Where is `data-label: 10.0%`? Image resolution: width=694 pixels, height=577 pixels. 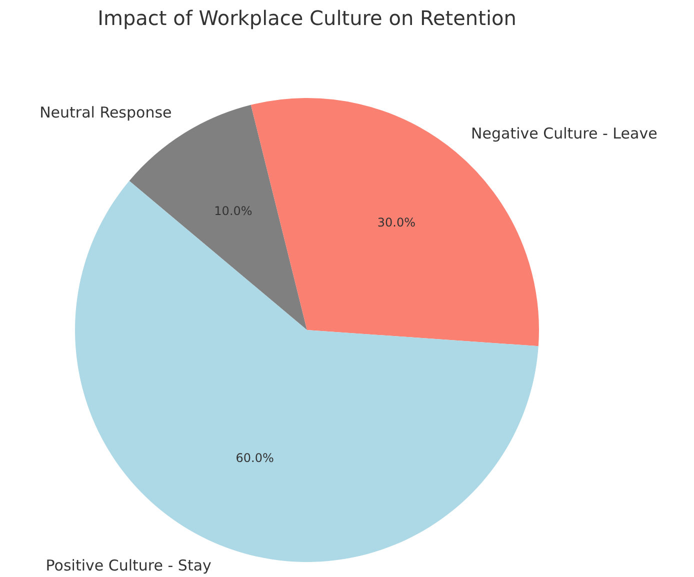
data-label: 10.0% is located at coordinates (233, 211).